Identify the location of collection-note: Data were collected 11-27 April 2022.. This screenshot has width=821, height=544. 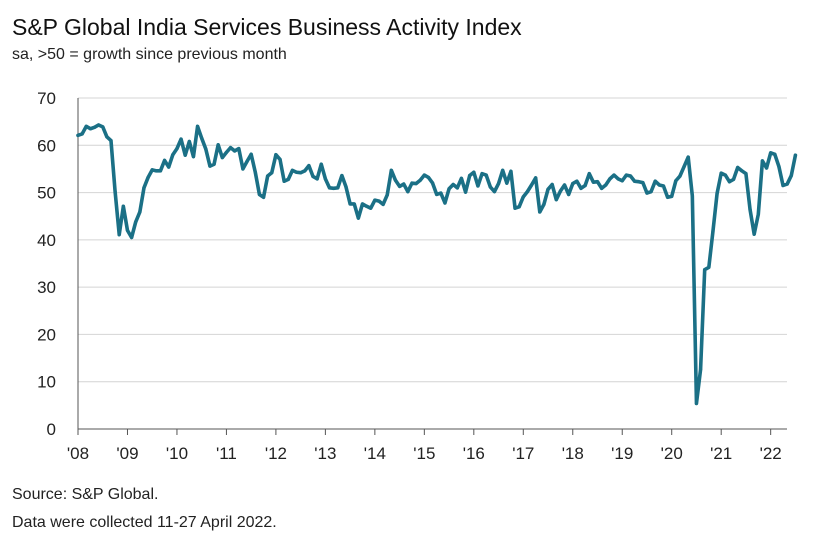
(144, 522).